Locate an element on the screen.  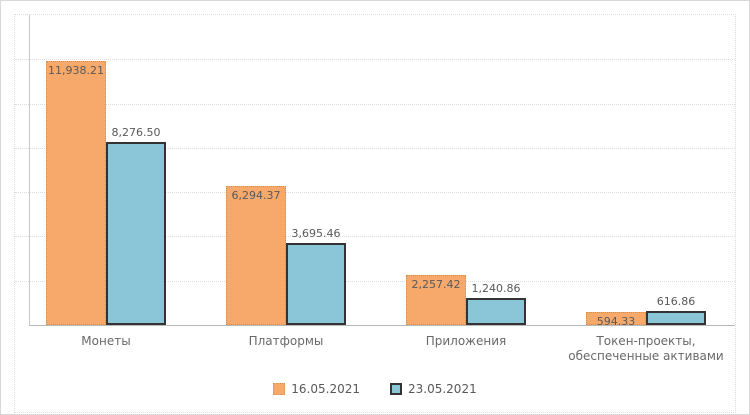
x-axis-line is located at coordinates (382, 325).